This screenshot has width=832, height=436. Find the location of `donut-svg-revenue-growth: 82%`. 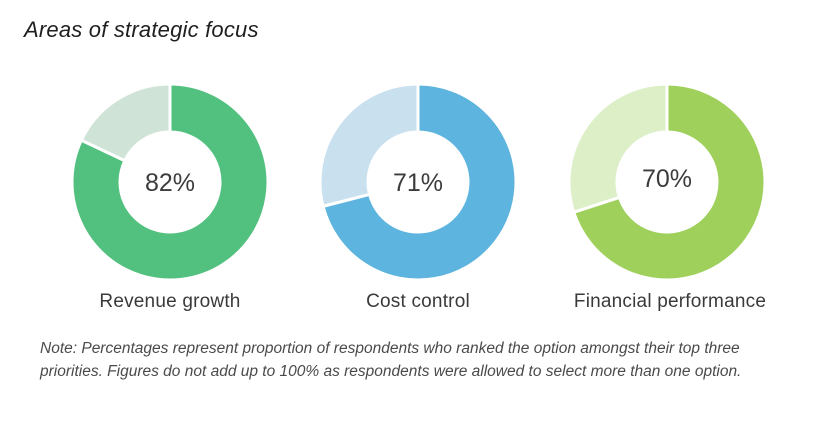

donut-svg-revenue-growth: 82% is located at coordinates (170, 182).